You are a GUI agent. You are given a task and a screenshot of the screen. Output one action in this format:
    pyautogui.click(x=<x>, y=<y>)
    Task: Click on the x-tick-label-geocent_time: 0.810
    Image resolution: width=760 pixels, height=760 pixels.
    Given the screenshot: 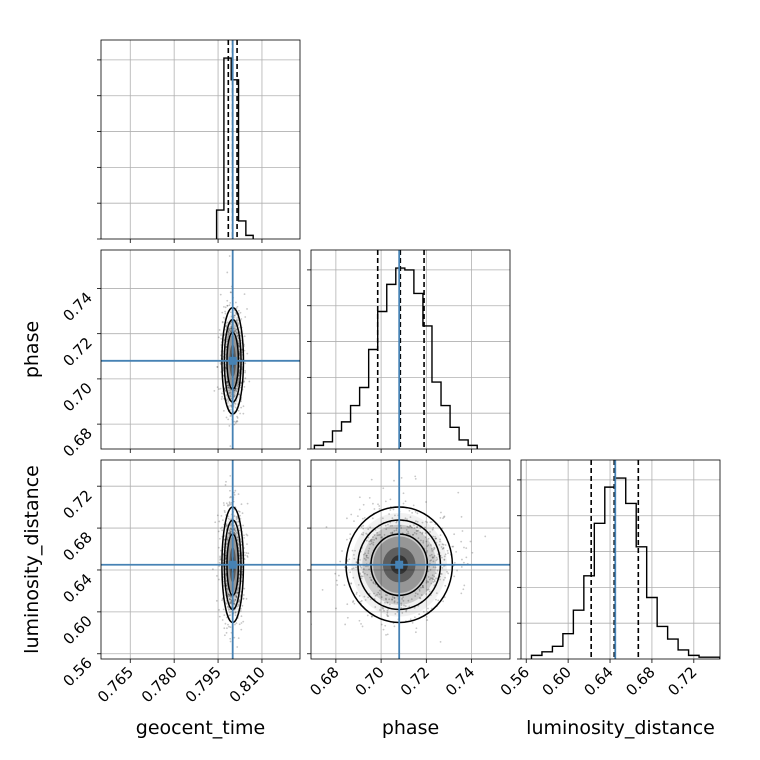 What is the action you would take?
    pyautogui.click(x=247, y=684)
    